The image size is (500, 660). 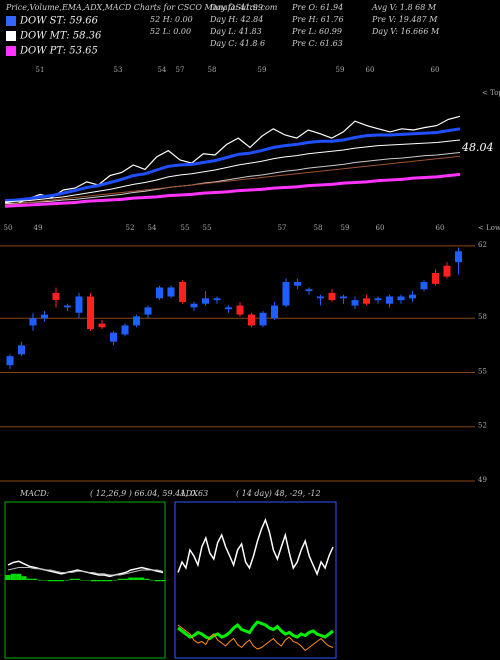 I want to click on panel-title: MACD:, so click(x=34, y=493).